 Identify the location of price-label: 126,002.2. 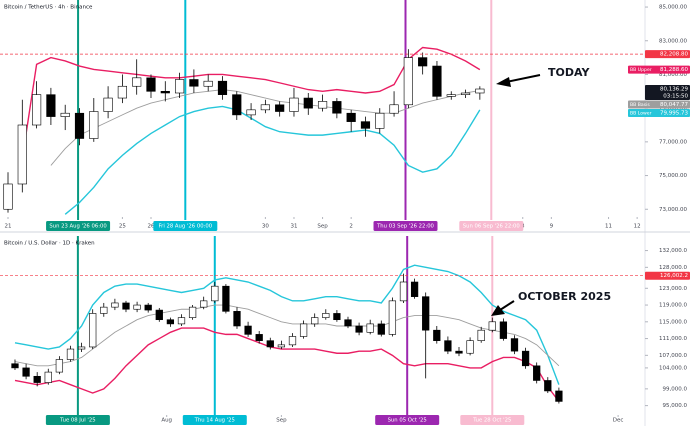
(674, 276).